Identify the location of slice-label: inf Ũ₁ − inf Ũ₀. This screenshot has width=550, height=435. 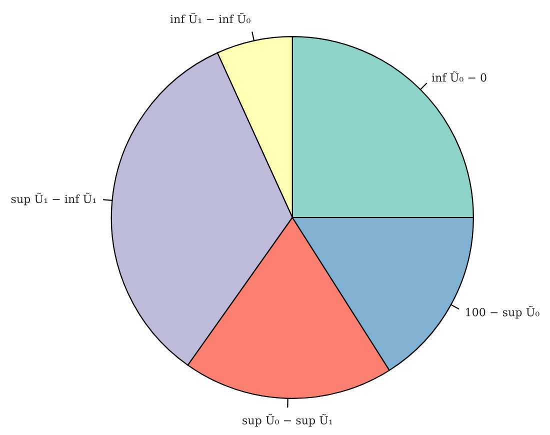
(210, 18).